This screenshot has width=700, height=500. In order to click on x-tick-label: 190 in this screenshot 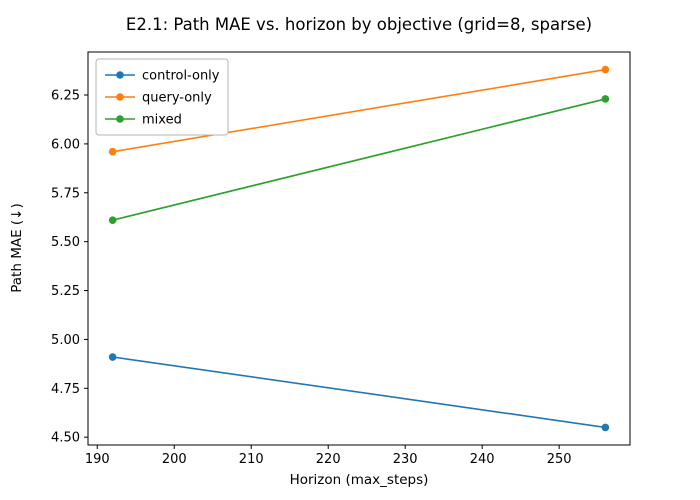, I will do `click(97, 459)`.